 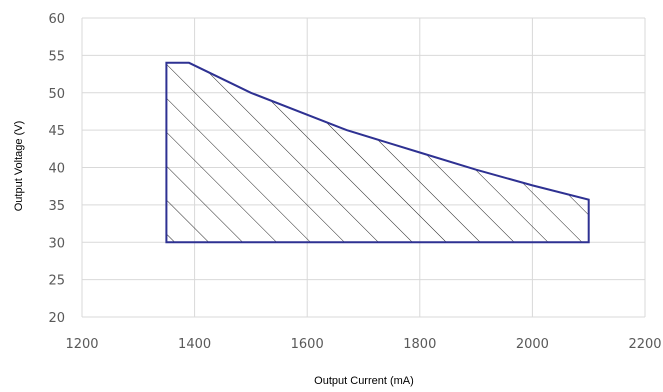 What do you see at coordinates (56, 281) in the screenshot?
I see `y-tick-label: 25` at bounding box center [56, 281].